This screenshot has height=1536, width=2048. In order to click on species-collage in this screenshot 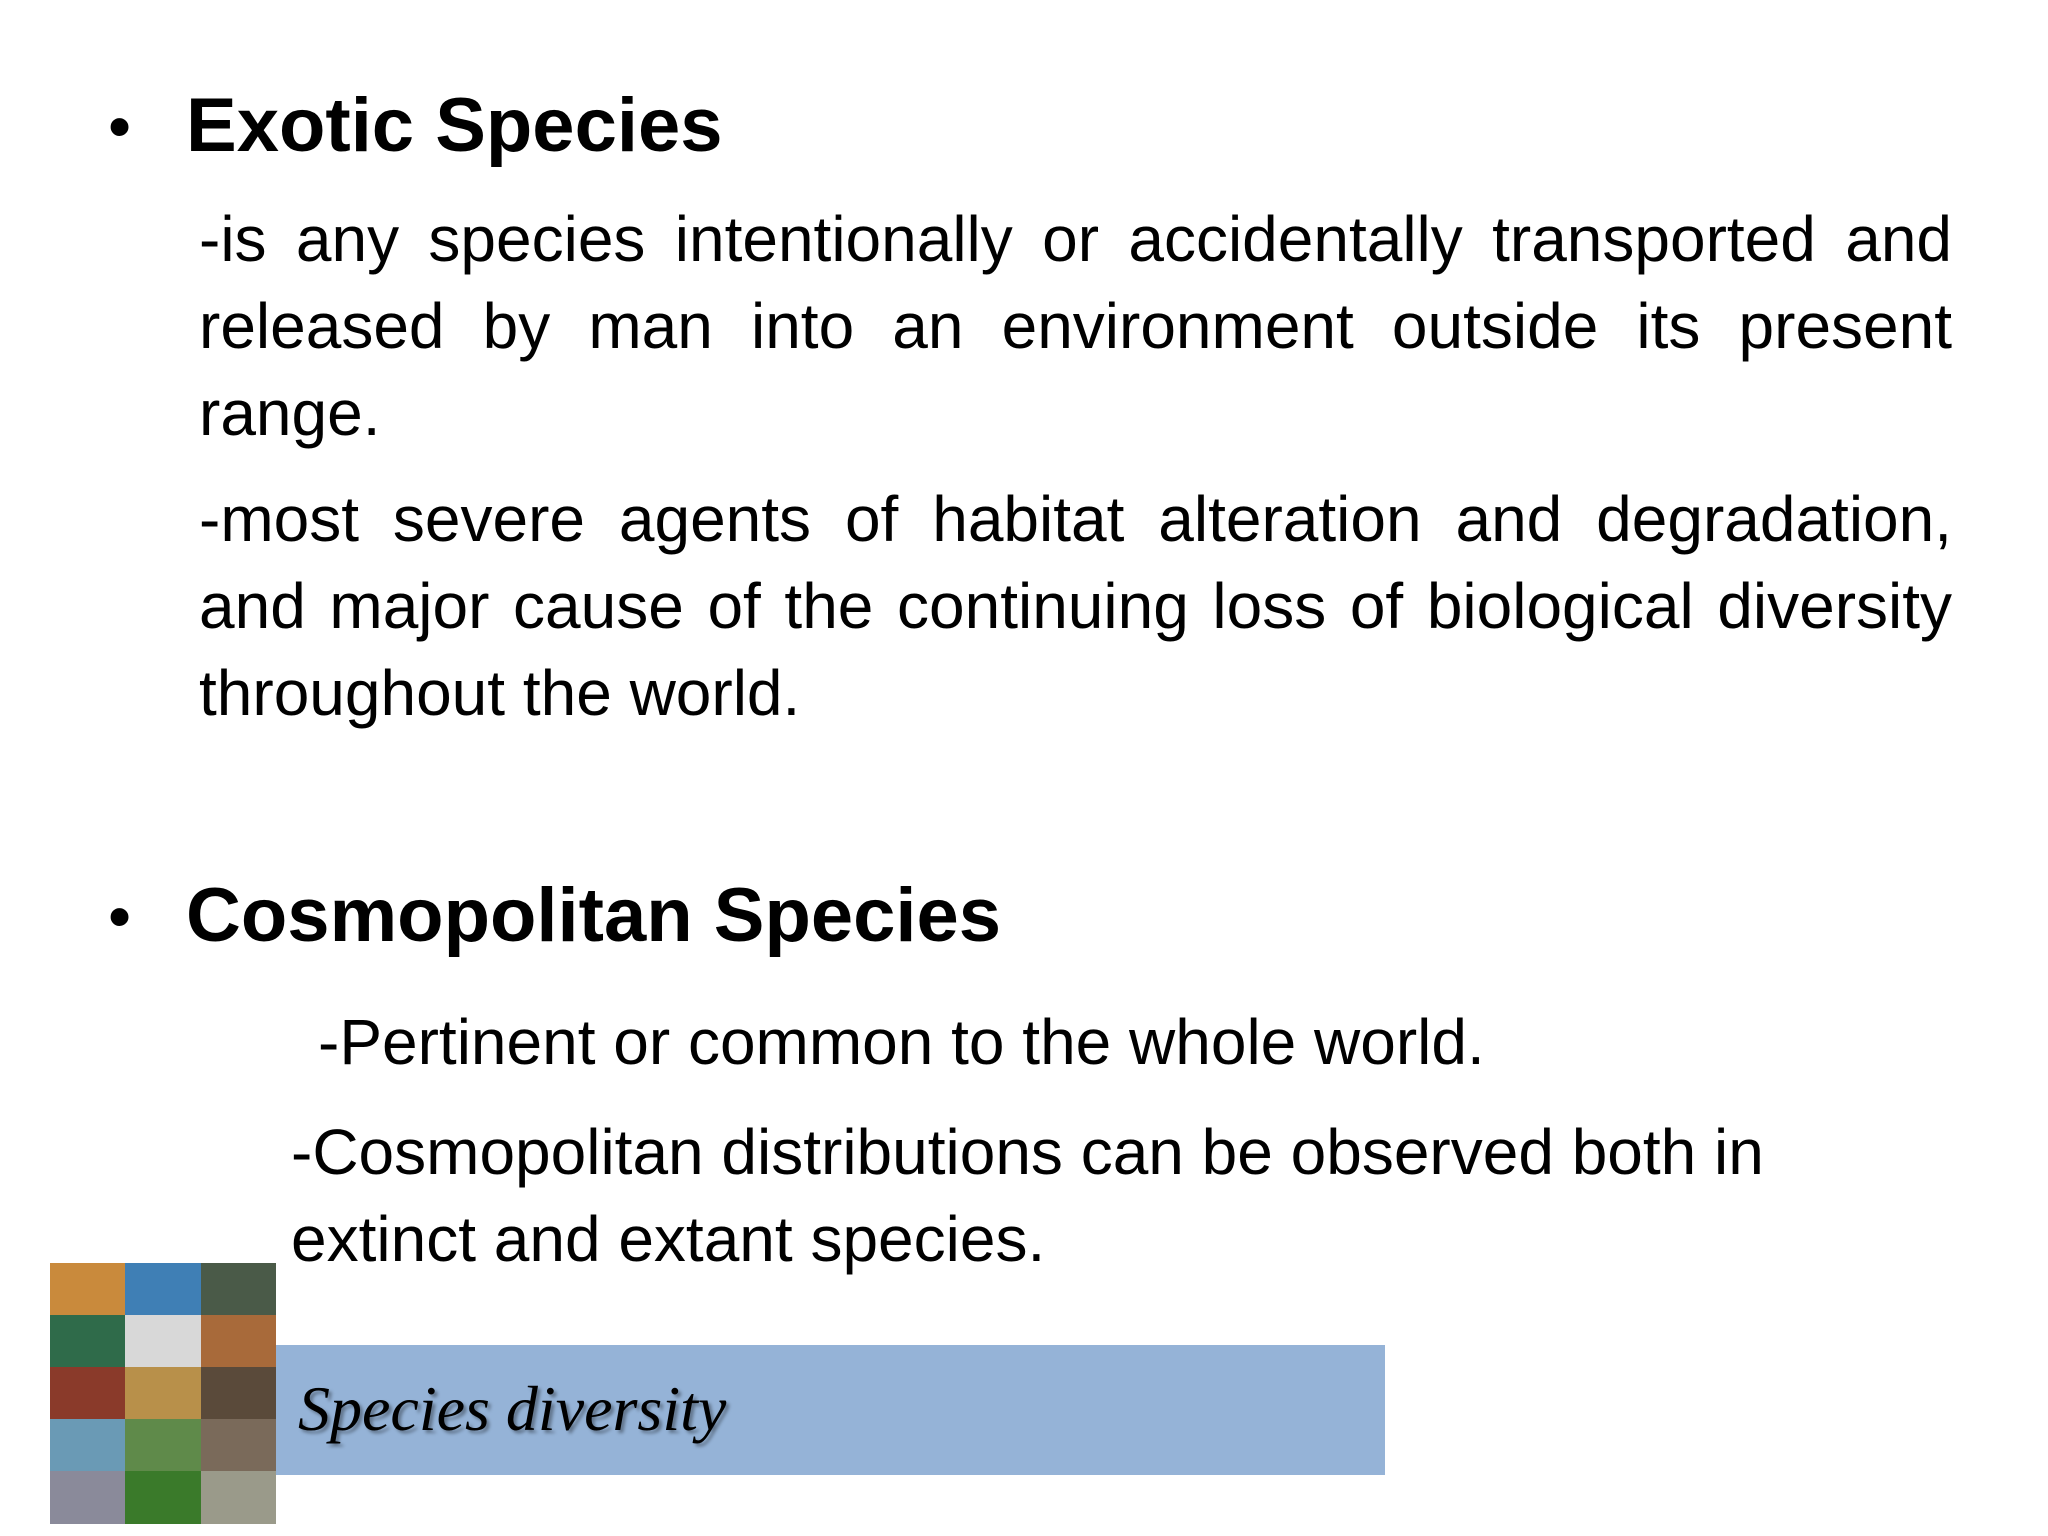, I will do `click(163, 1393)`.